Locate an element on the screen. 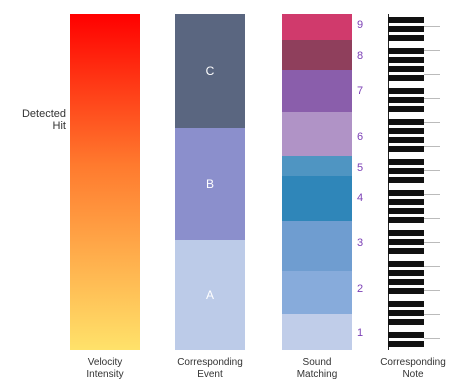 The height and width of the screenshot is (387, 457). sound-number-5: 5 is located at coordinates (360, 168).